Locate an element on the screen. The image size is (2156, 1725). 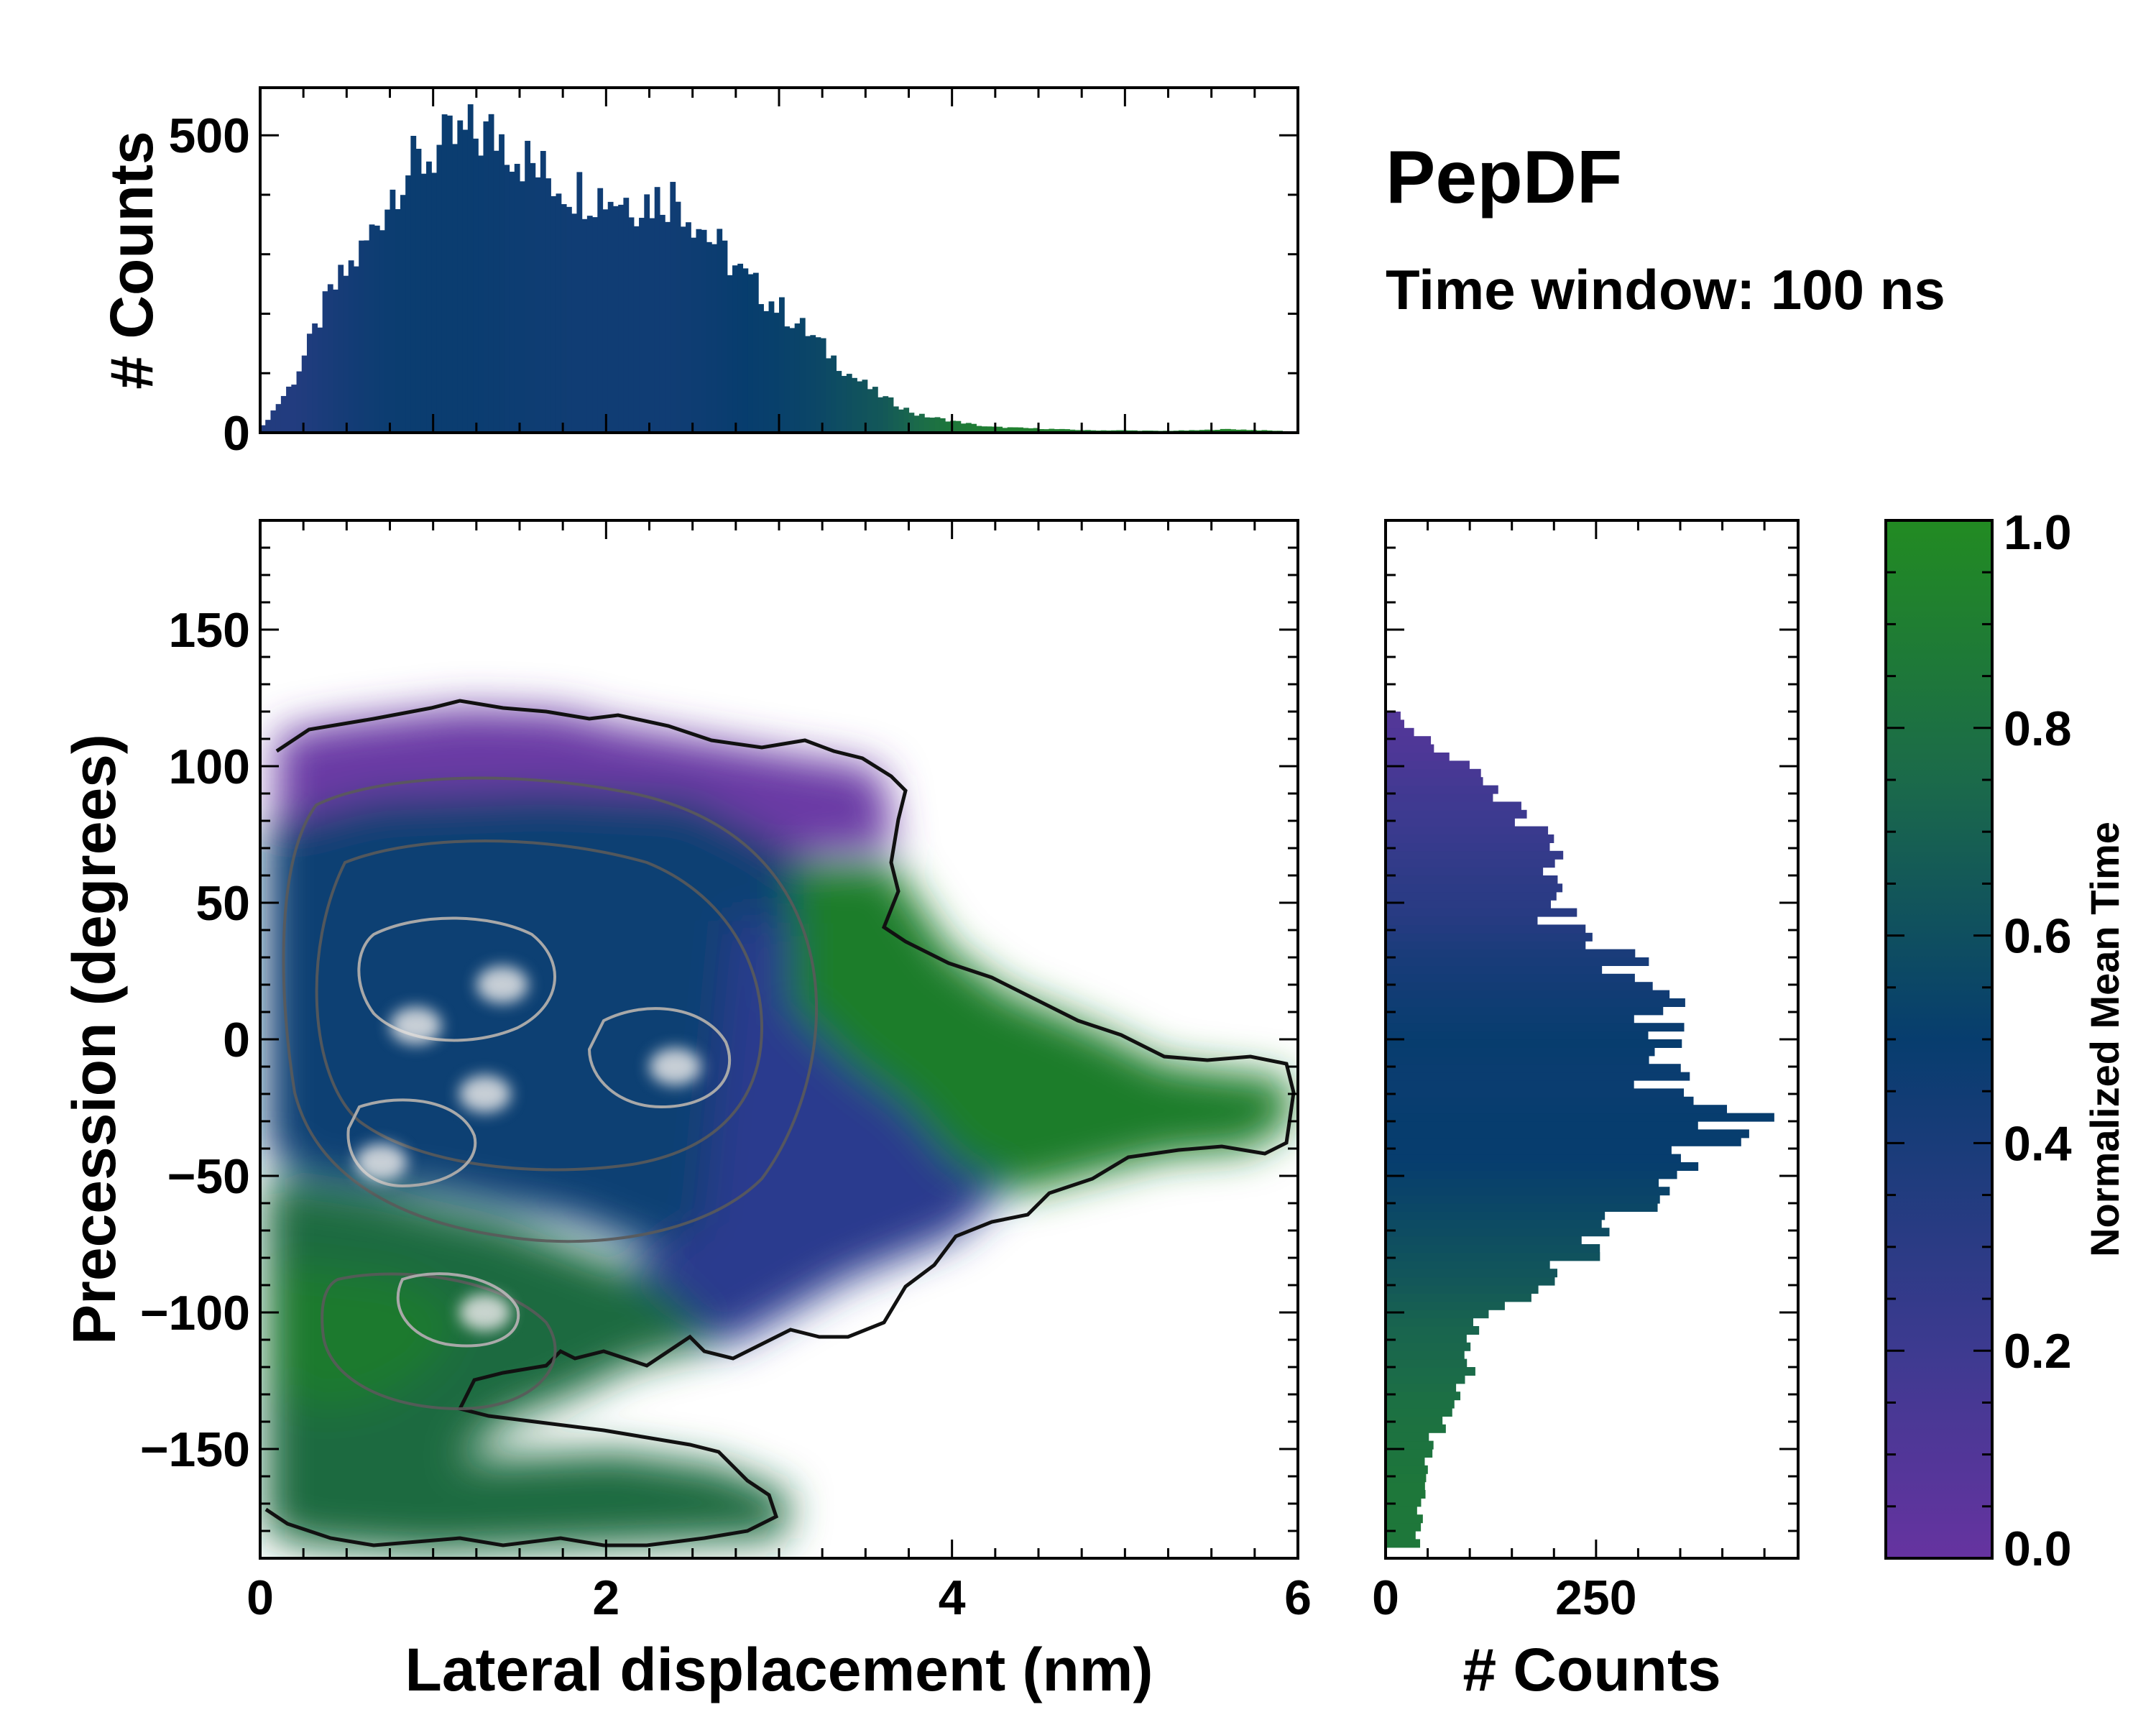
top-histogram-bars is located at coordinates (779, 268).